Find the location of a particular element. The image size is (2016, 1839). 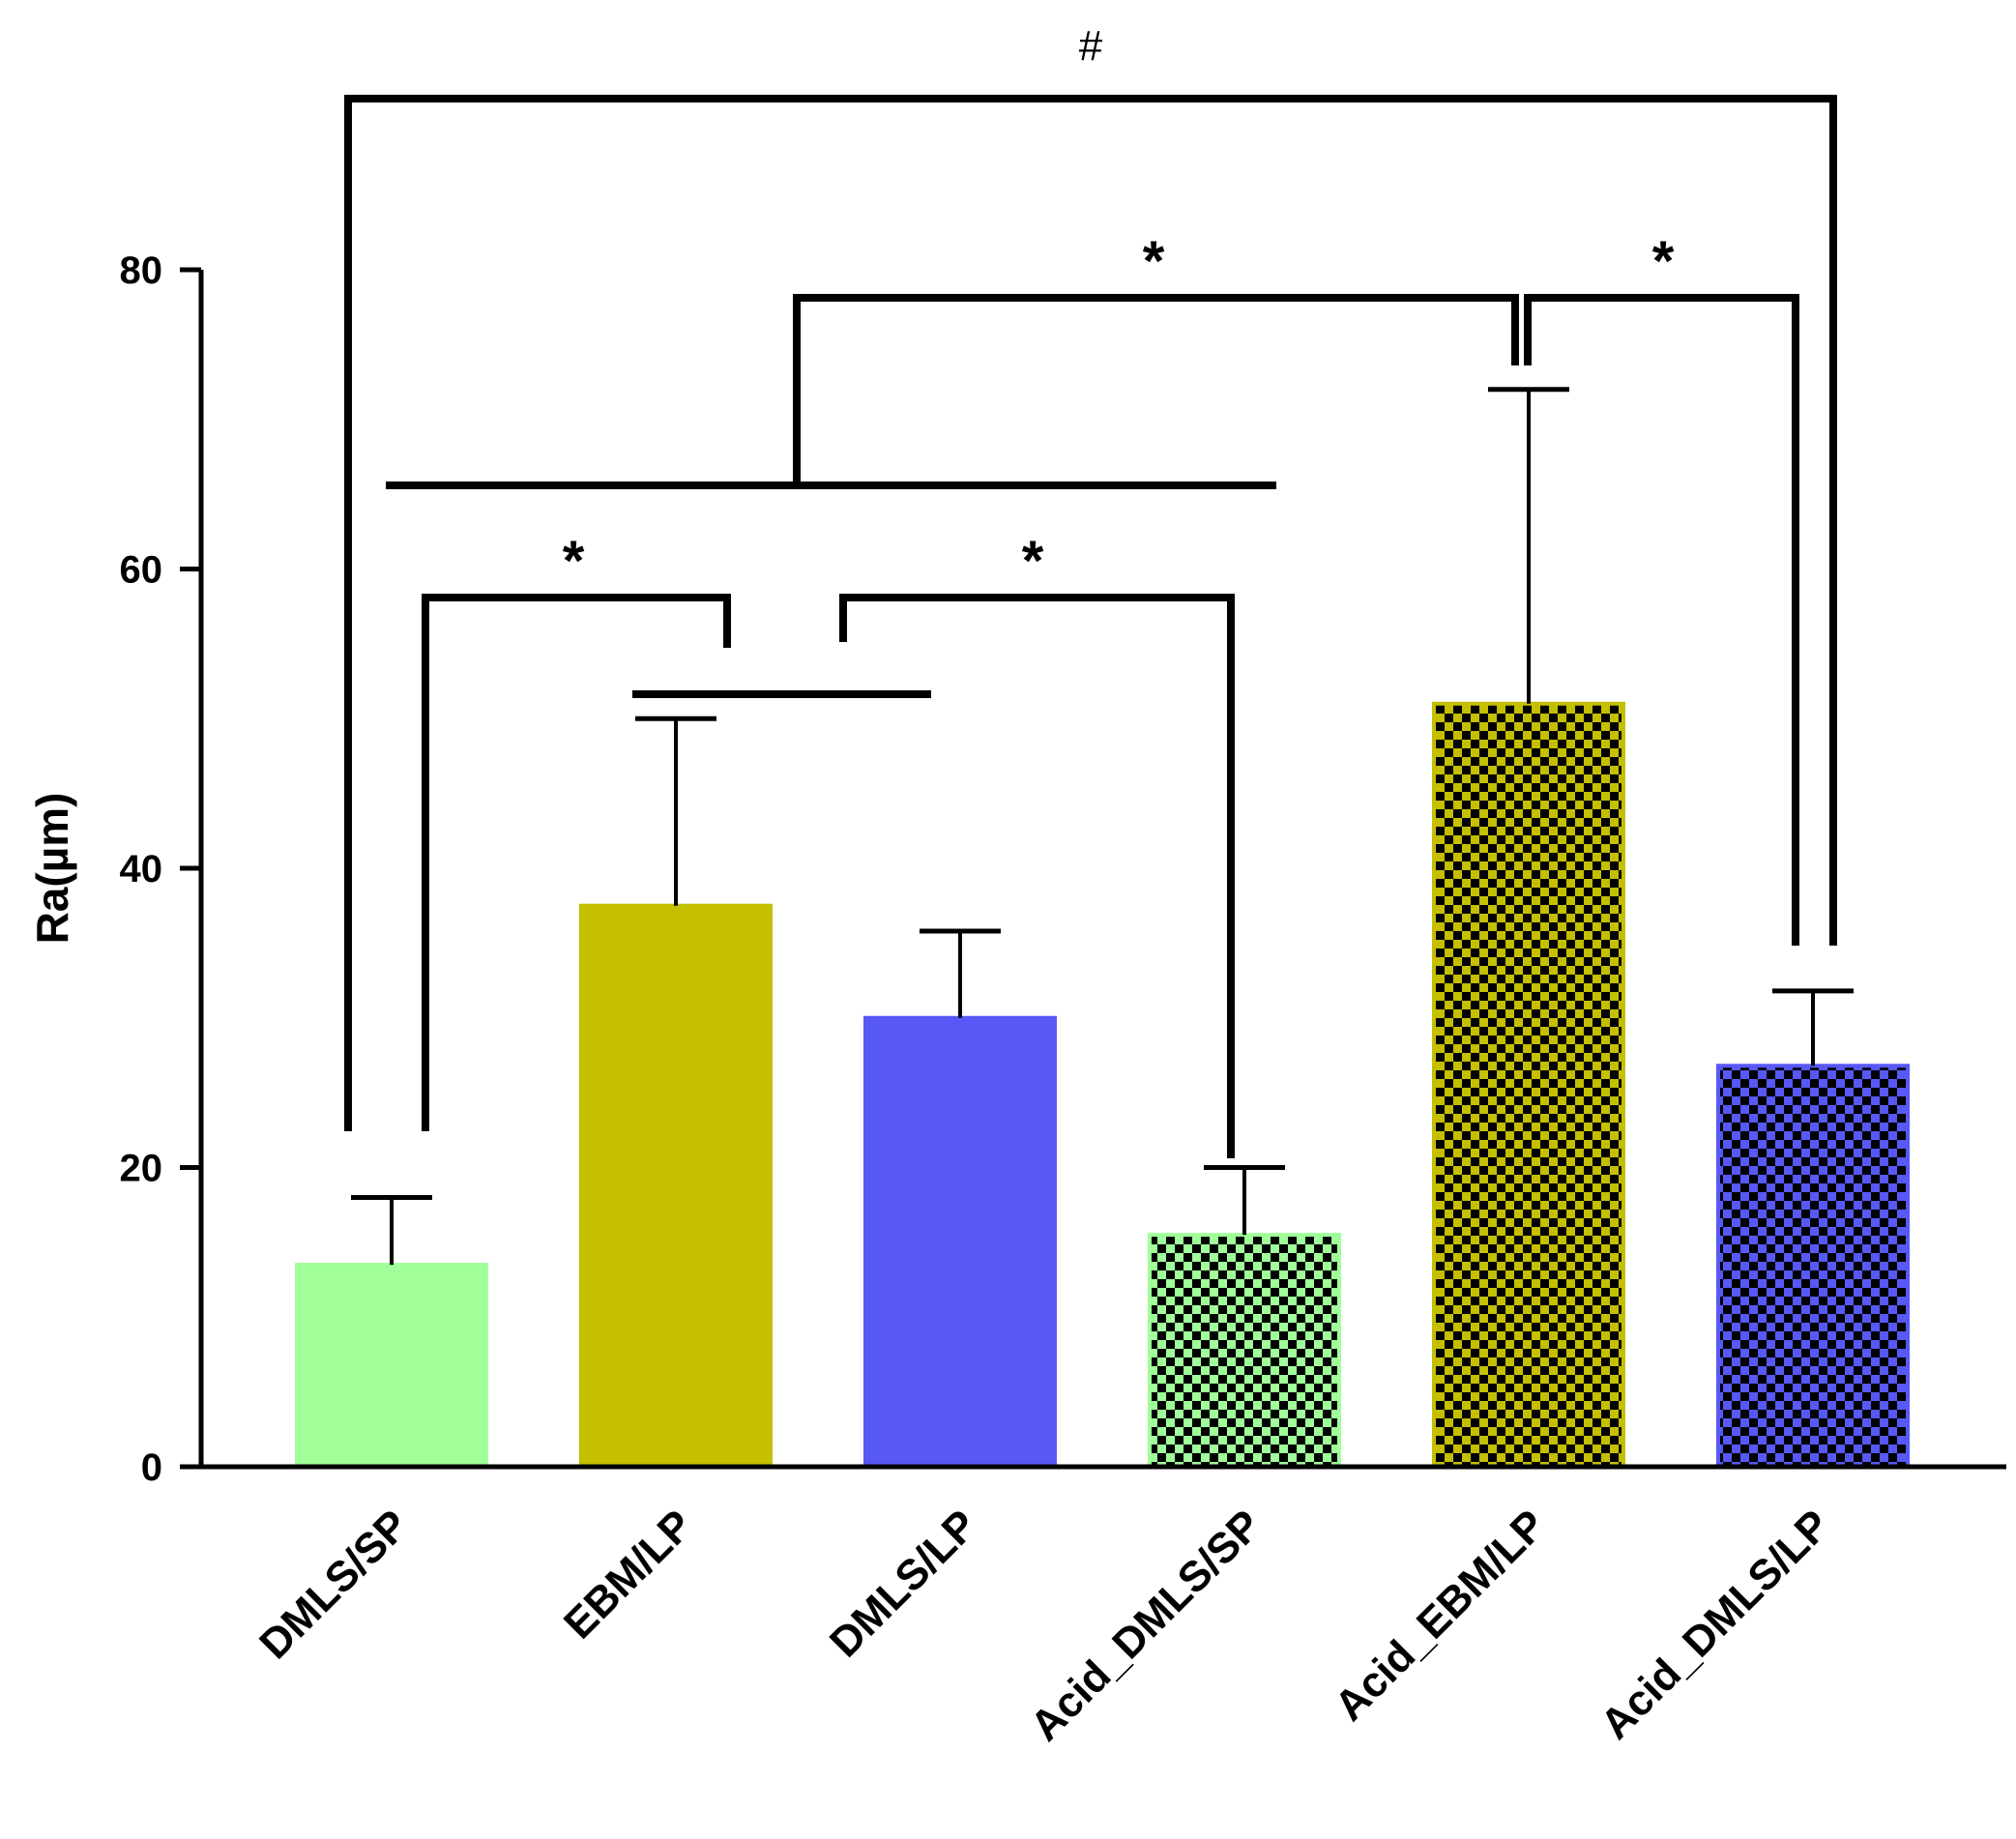

x-tick-label-1: EBM/LP is located at coordinates (628, 1574).